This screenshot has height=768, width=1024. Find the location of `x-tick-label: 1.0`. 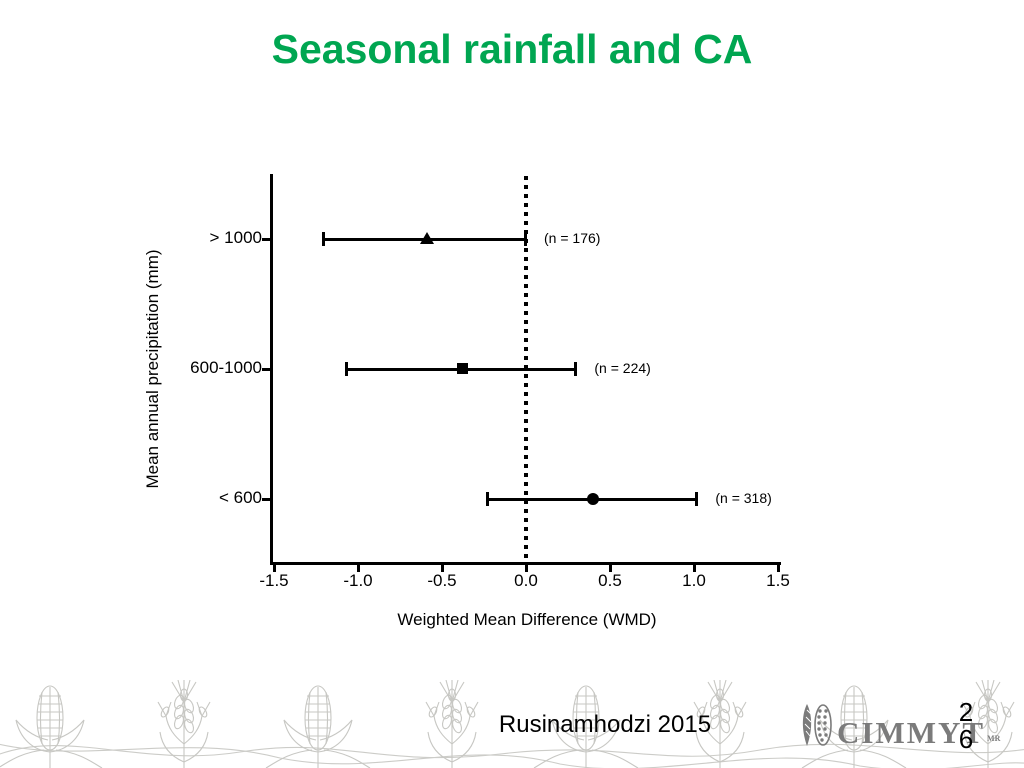

x-tick-label: 1.0 is located at coordinates (694, 580).